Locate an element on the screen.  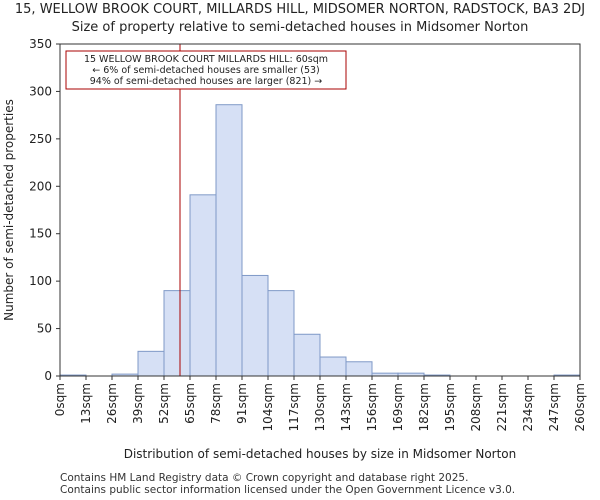
x-tick-label: 143sqm is located at coordinates (346, 407).